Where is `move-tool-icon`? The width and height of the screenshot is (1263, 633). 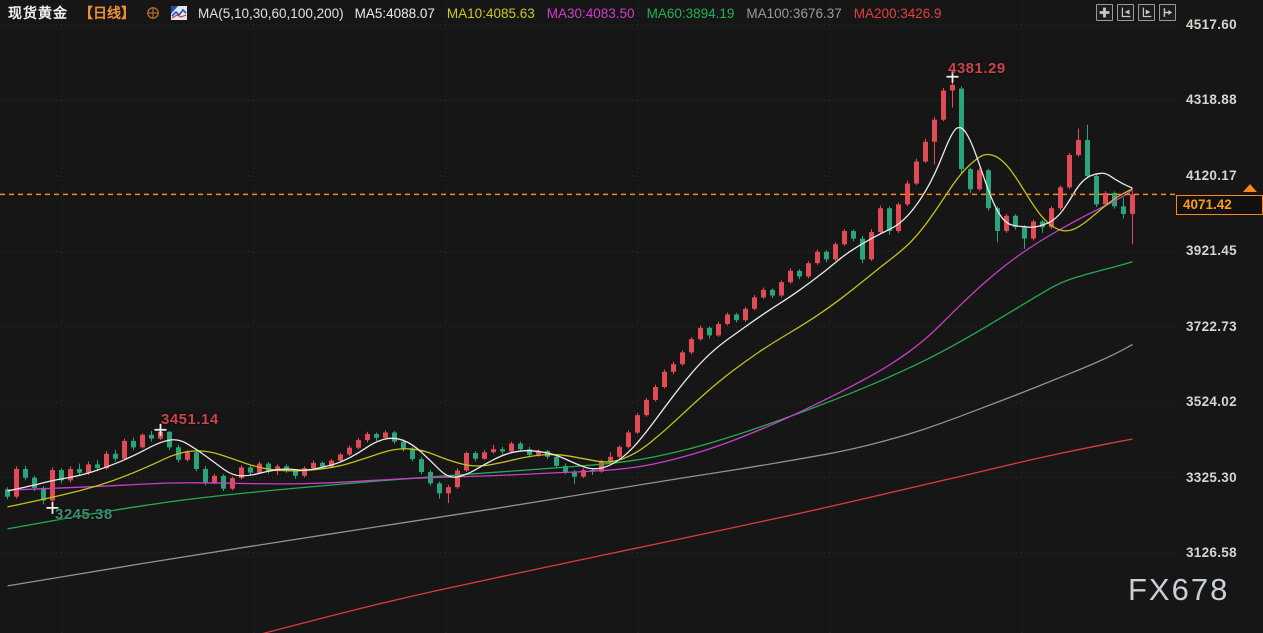 move-tool-icon is located at coordinates (1104, 12).